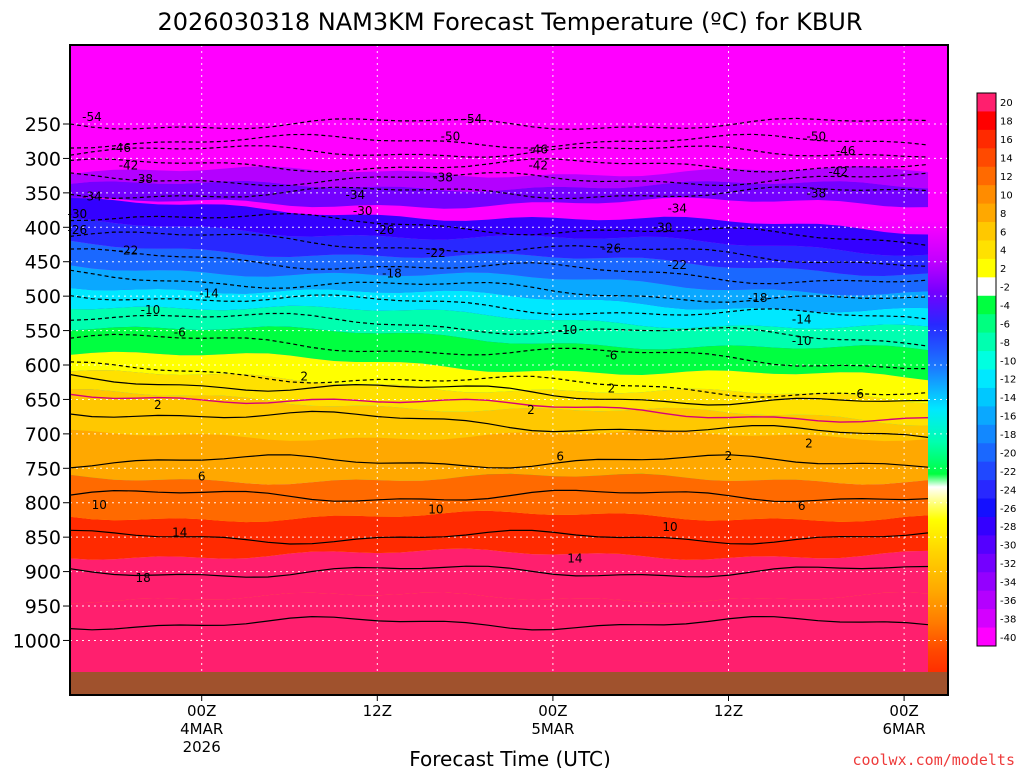 The width and height of the screenshot is (1024, 768). Describe the element at coordinates (43, 125) in the screenshot. I see `y-tick-label: 250` at that location.